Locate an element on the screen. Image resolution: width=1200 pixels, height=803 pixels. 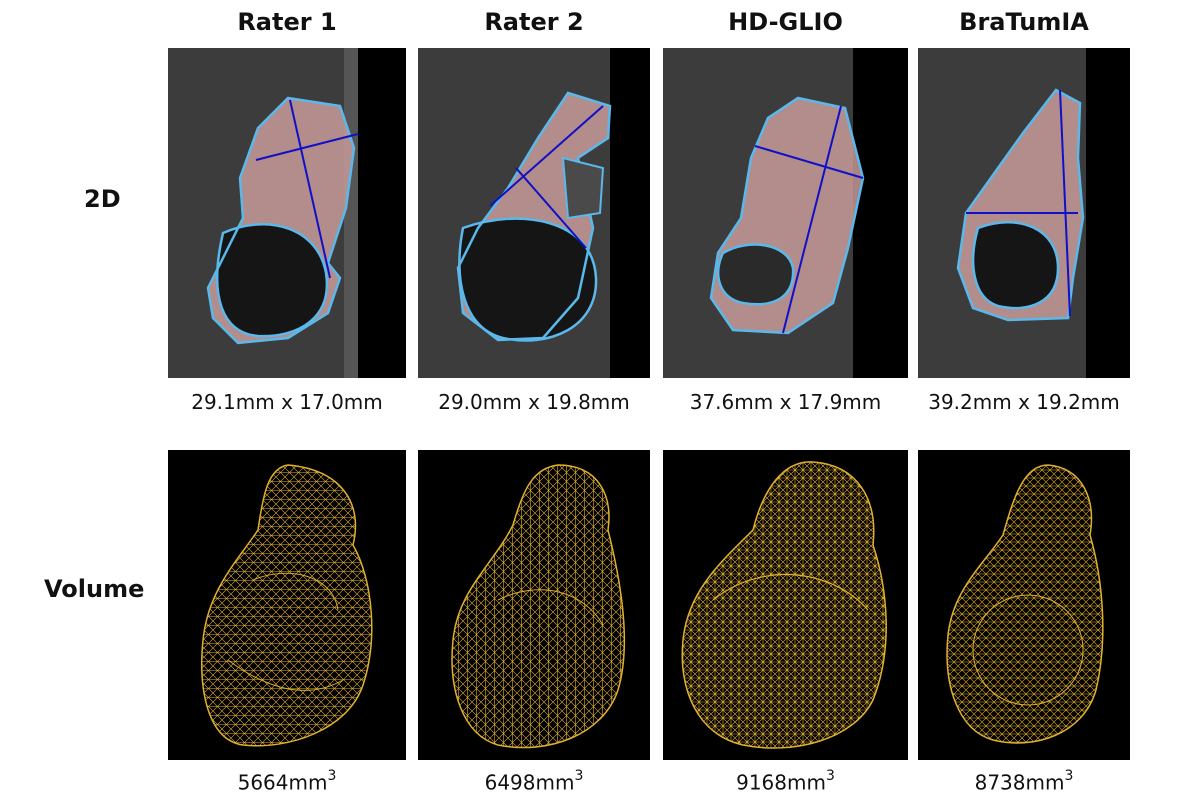
volume-panel-bratumia is located at coordinates (1024, 605).